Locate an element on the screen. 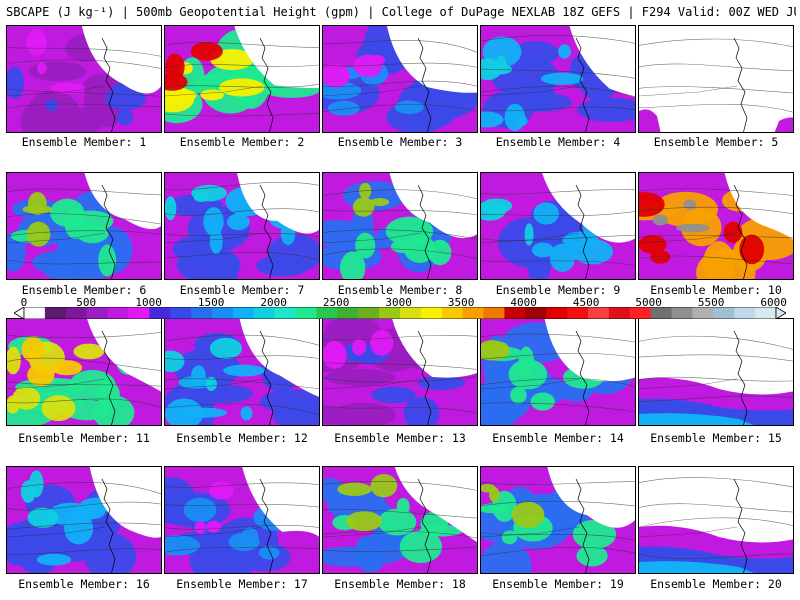 This screenshot has width=800, height=600. colorbar-tick-label: 1000 is located at coordinates (148, 302).